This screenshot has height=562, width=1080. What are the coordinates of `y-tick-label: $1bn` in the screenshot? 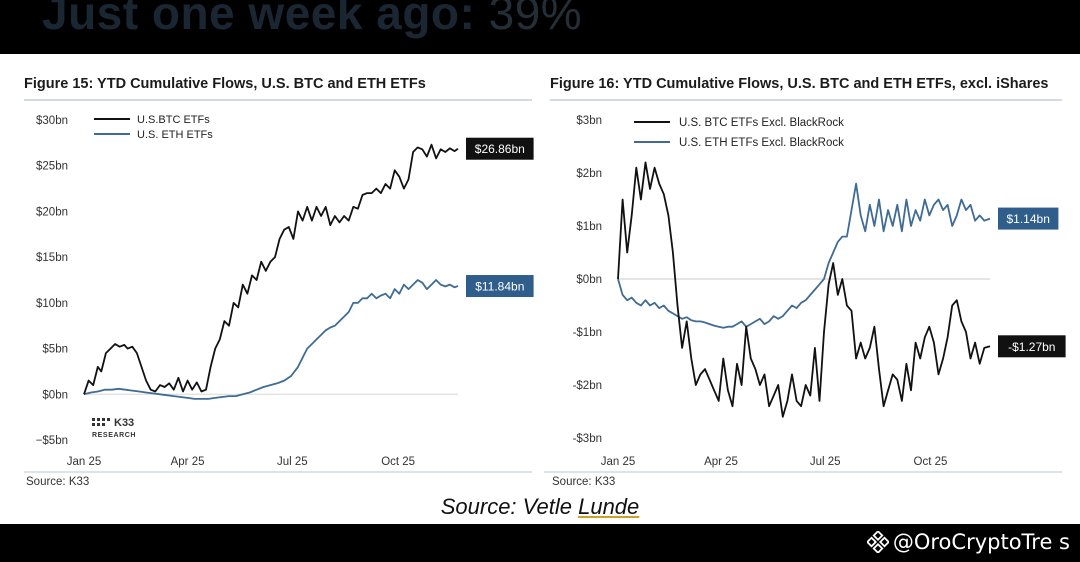 It's located at (589, 227).